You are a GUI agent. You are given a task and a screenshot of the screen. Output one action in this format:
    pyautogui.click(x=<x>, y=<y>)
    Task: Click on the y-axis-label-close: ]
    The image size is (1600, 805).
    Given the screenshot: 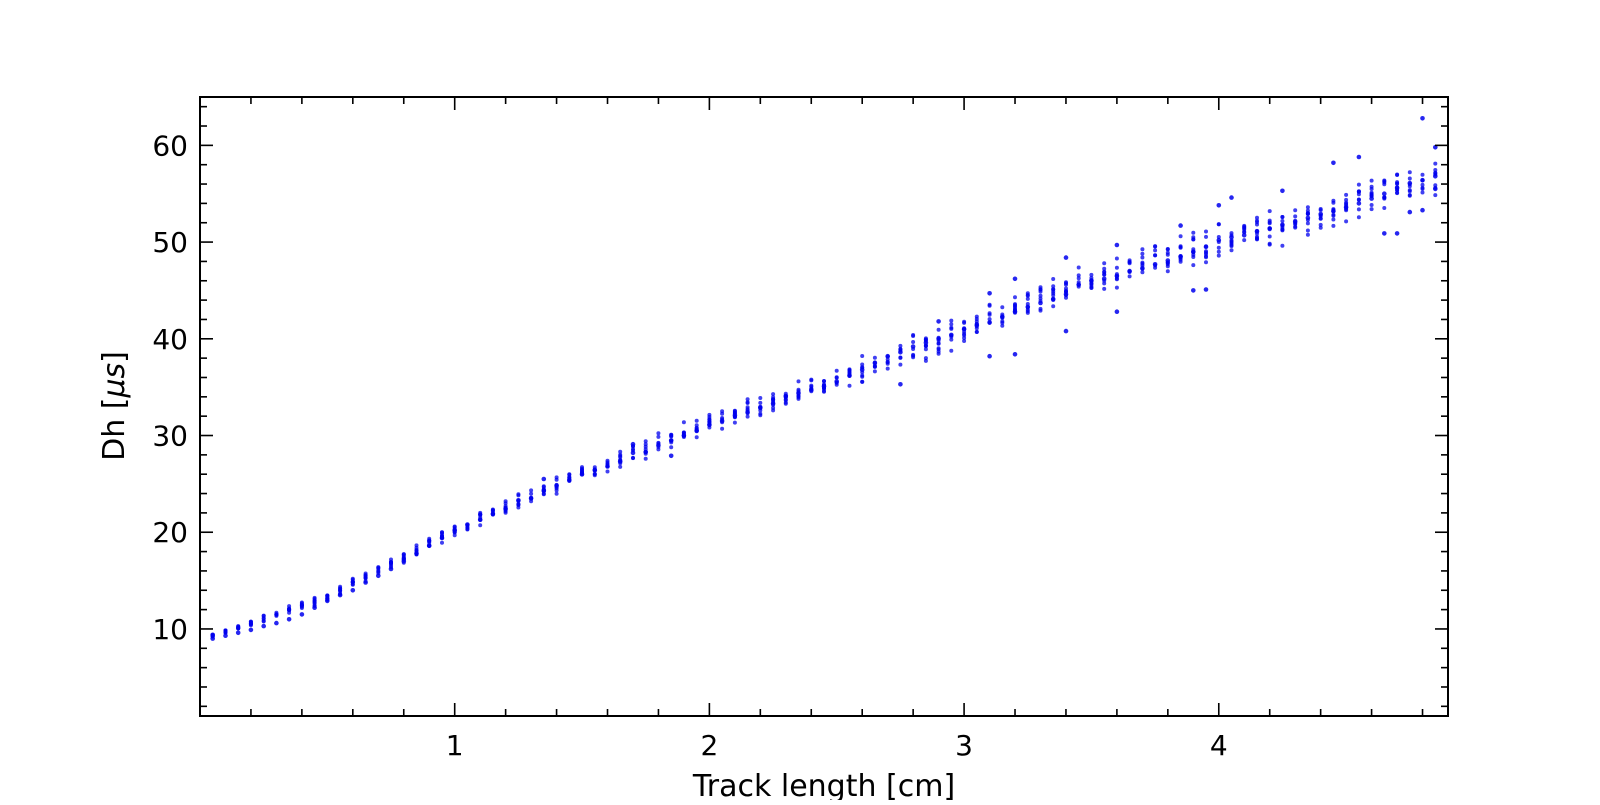 What is the action you would take?
    pyautogui.click(x=114, y=357)
    